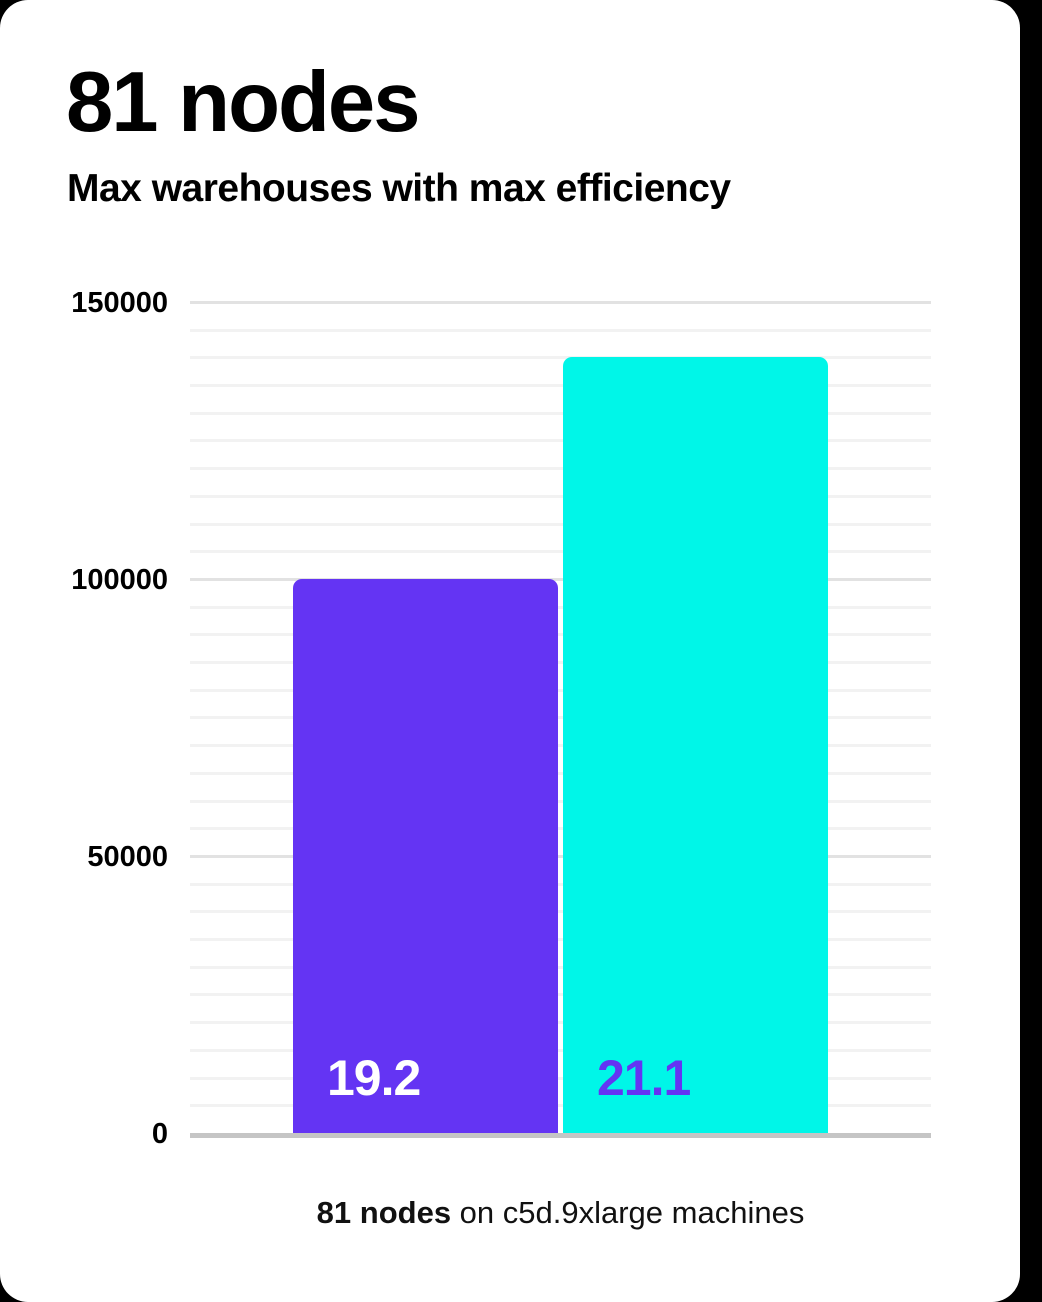 Image resolution: width=1042 pixels, height=1302 pixels. What do you see at coordinates (399, 188) in the screenshot?
I see `chart-subtitle: Max warehouses with max efficiency` at bounding box center [399, 188].